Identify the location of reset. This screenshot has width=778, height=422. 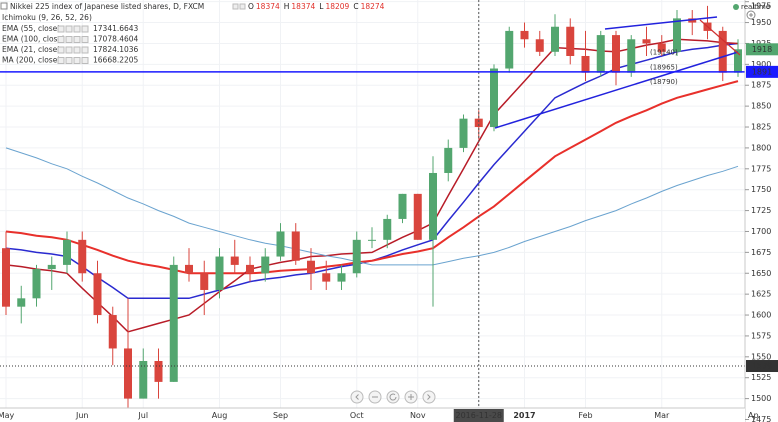
(393, 397).